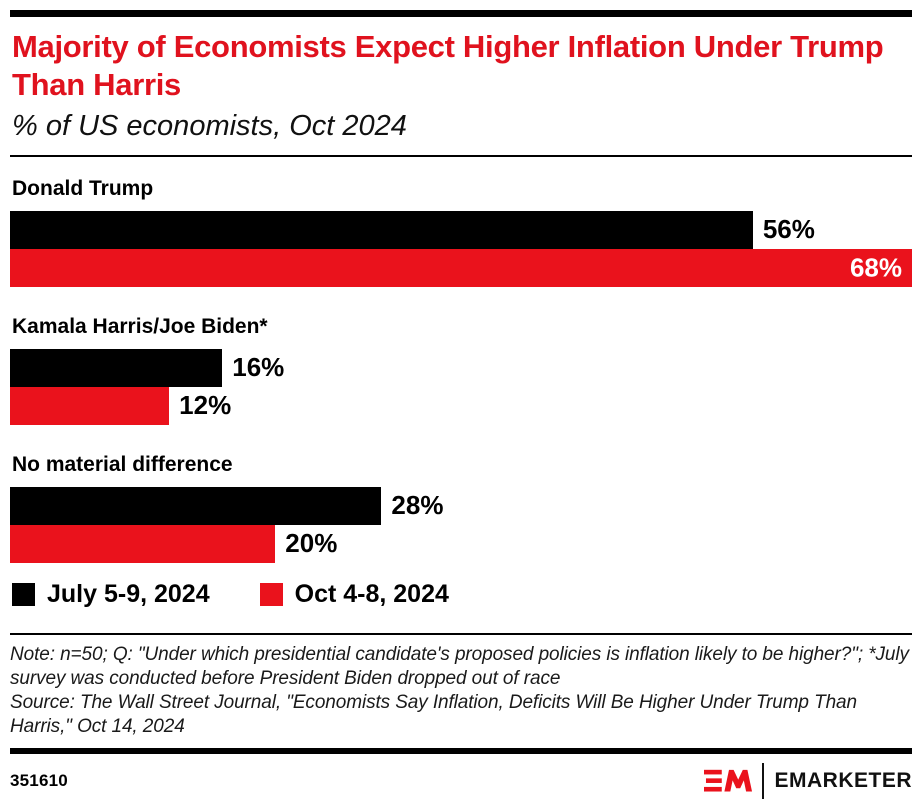 Image resolution: width=922 pixels, height=804 pixels. I want to click on bar-value-label: 56%, so click(788, 229).